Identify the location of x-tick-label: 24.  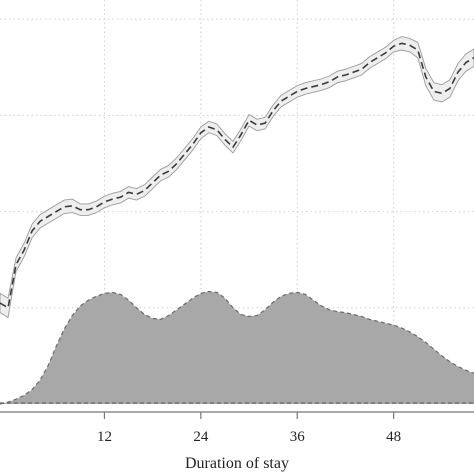
(201, 437).